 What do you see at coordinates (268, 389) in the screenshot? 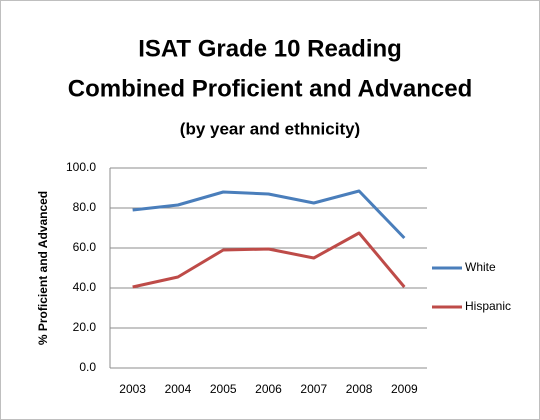
I see `x-tick-label: 2006` at bounding box center [268, 389].